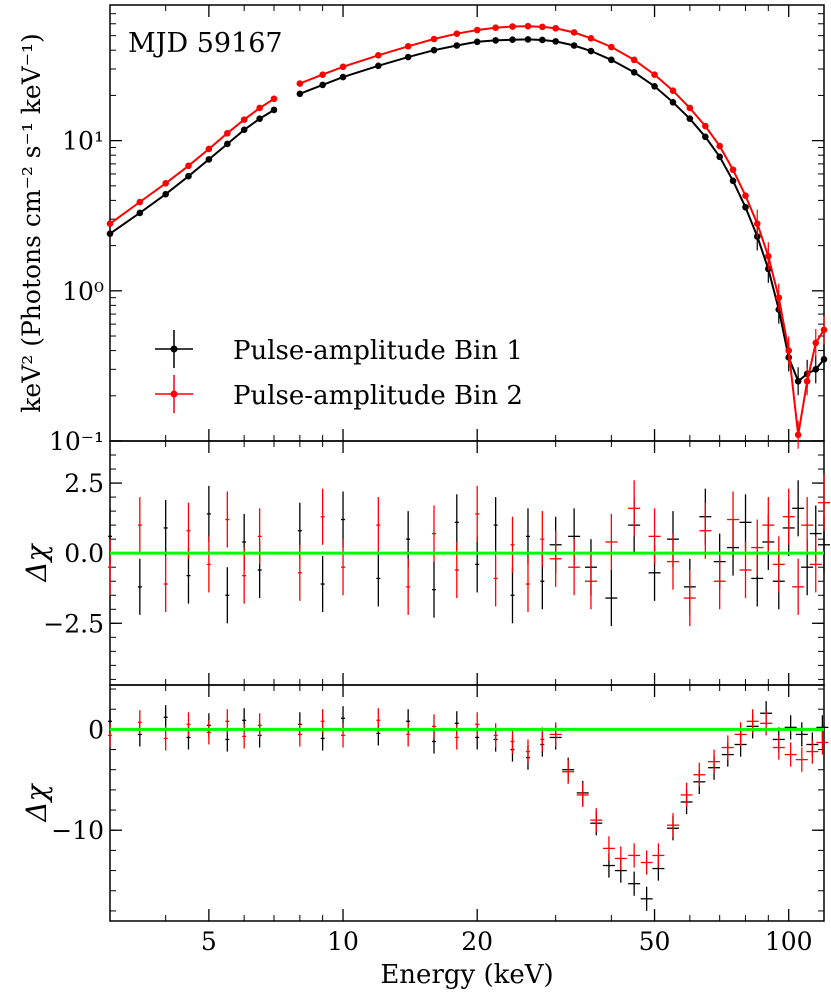  Describe the element at coordinates (378, 396) in the screenshot. I see `legend-label-bin-2: Pulse-amplitude Bin 2` at that location.